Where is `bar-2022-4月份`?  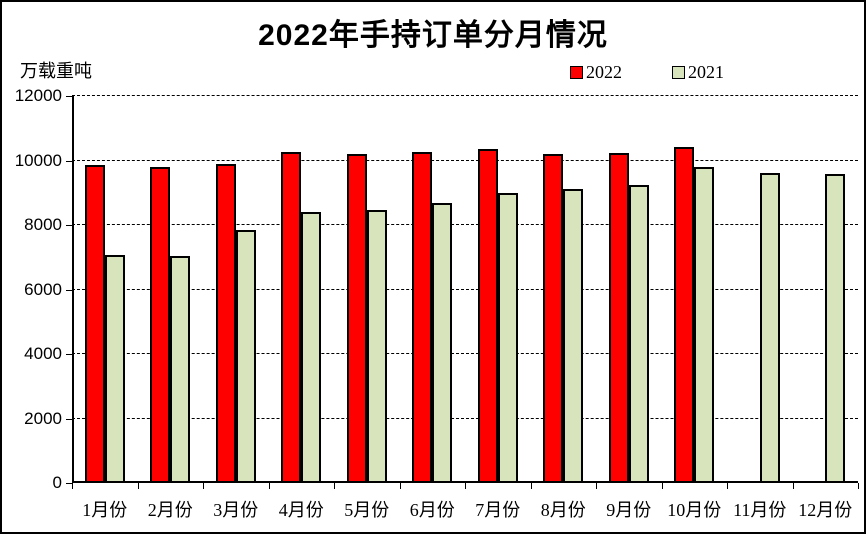 bar-2022-4月份 is located at coordinates (291, 317).